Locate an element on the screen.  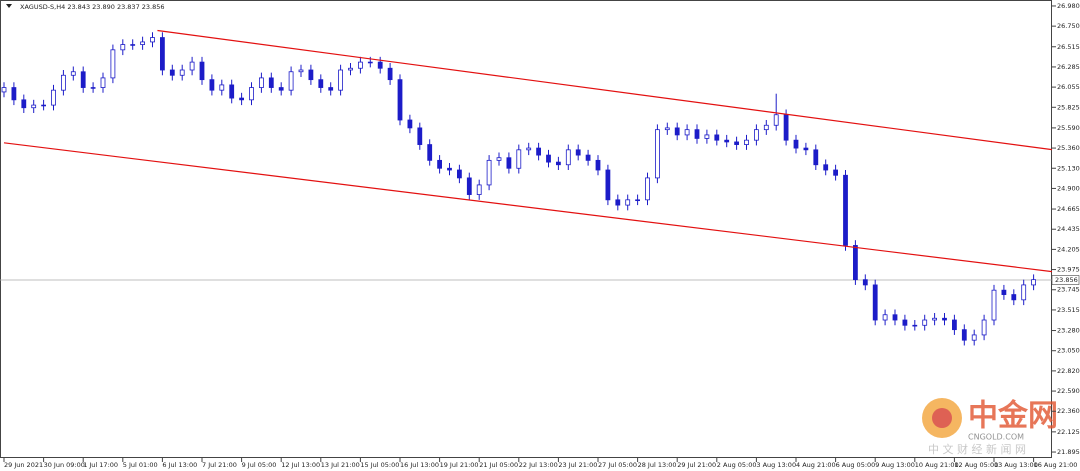
y-tick-label: 26.750 is located at coordinates (1068, 26).